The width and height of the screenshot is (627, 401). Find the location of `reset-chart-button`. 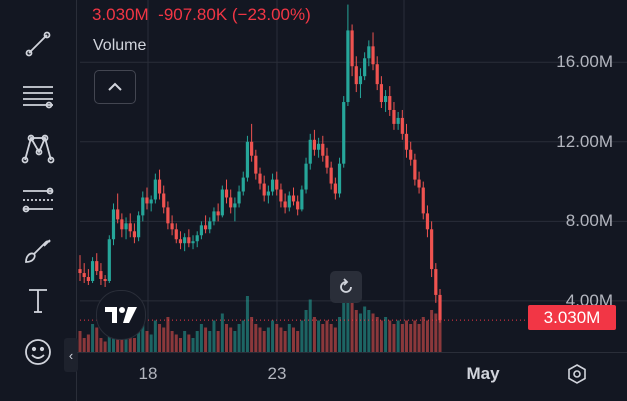

reset-chart-button is located at coordinates (346, 287).